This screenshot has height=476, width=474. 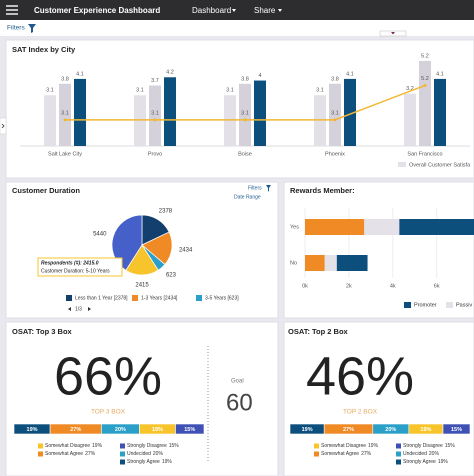 I want to click on legend-value: 15%, so click(x=450, y=446).